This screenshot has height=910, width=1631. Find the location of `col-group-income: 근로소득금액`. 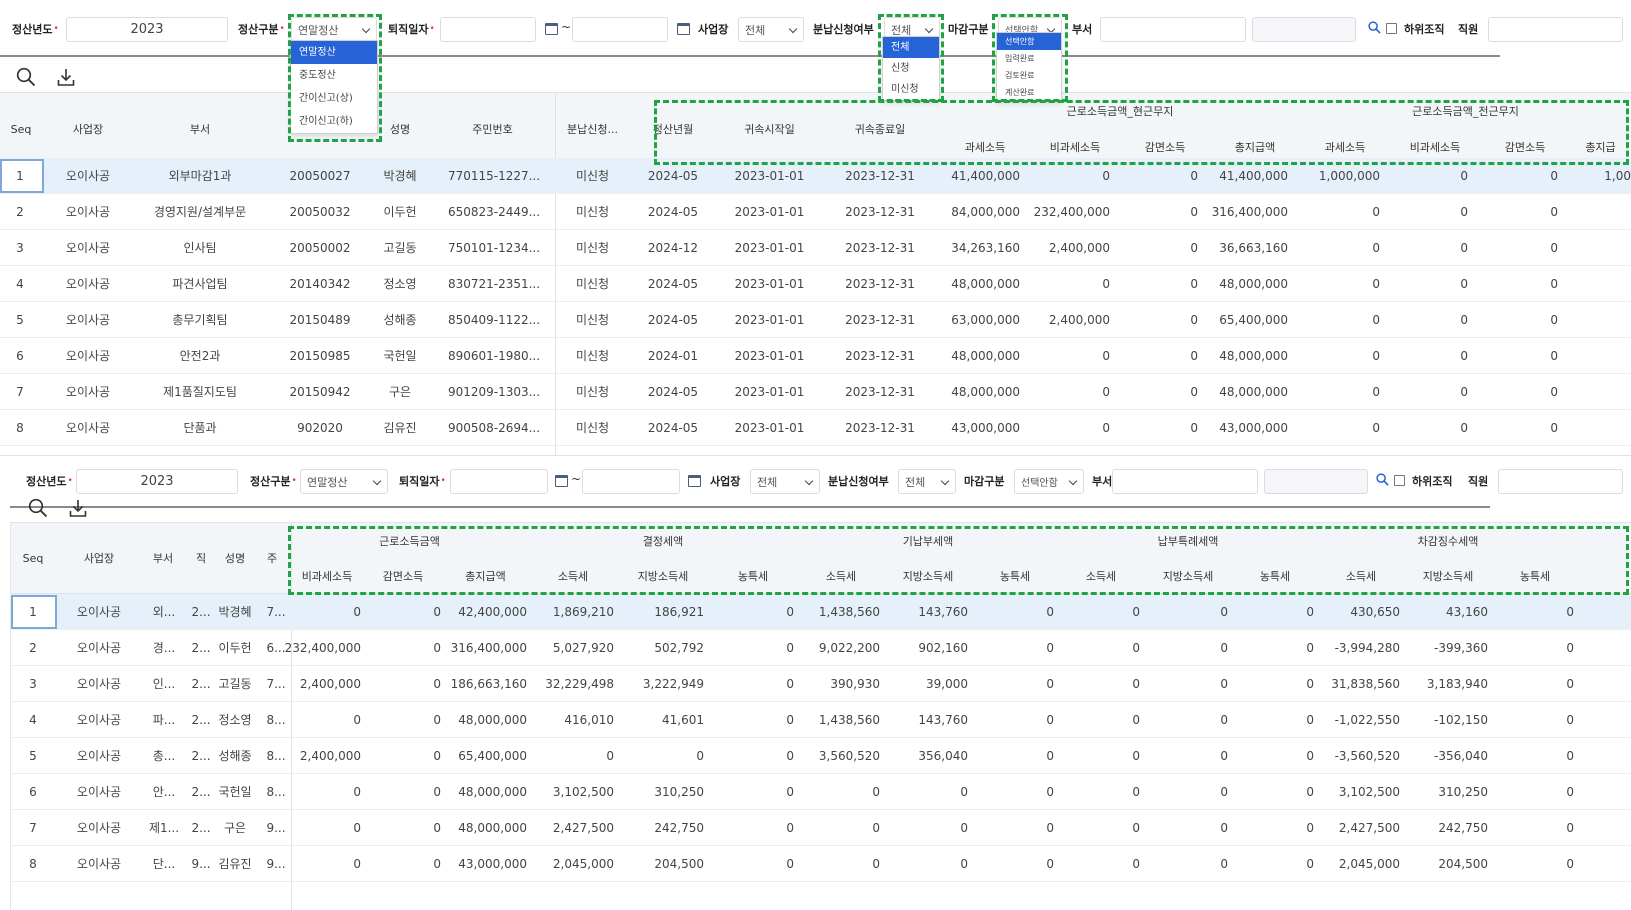

col-group-income: 근로소득금액 is located at coordinates (409, 541).